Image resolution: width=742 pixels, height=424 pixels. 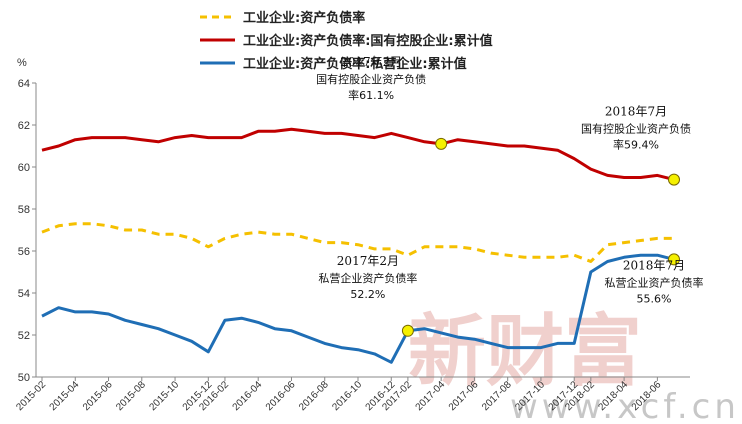 What do you see at coordinates (22, 63) in the screenshot?
I see `y-axis-label: %` at bounding box center [22, 63].